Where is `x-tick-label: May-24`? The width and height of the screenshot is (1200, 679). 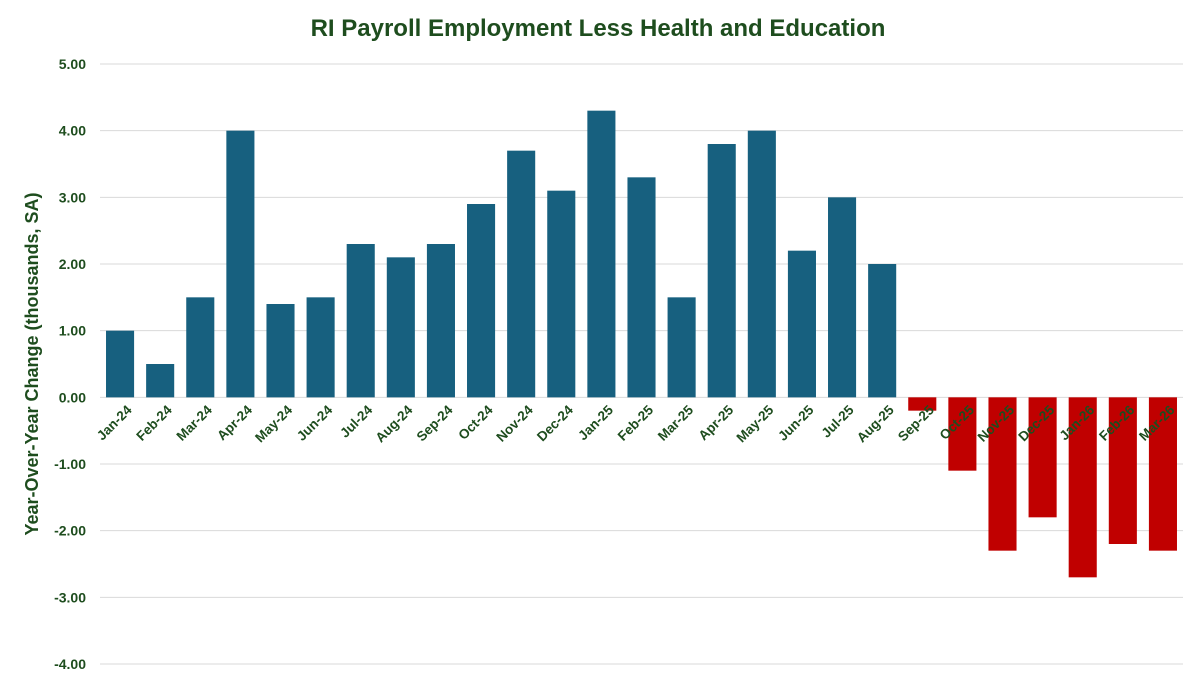
x-tick-label: May-24 is located at coordinates (273, 423).